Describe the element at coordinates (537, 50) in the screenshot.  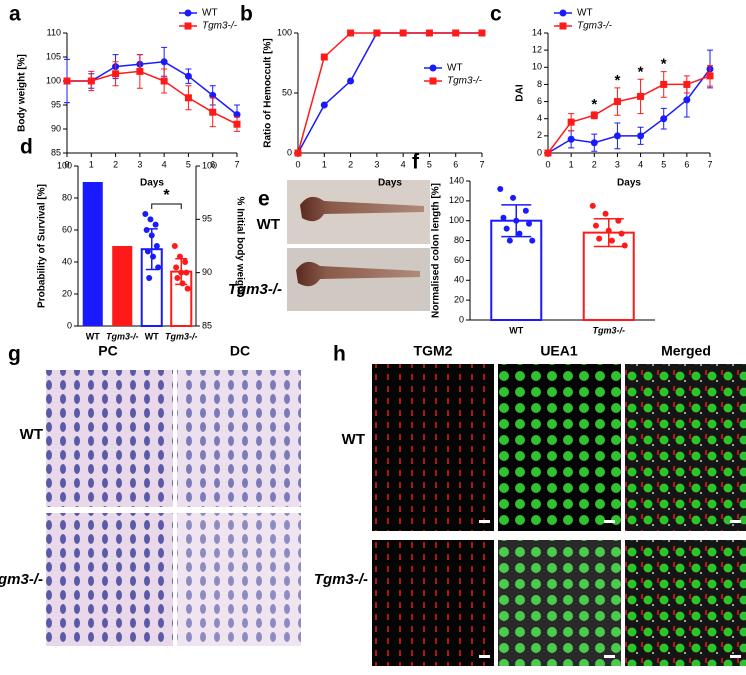
I see `y-tick-label: 12` at that location.